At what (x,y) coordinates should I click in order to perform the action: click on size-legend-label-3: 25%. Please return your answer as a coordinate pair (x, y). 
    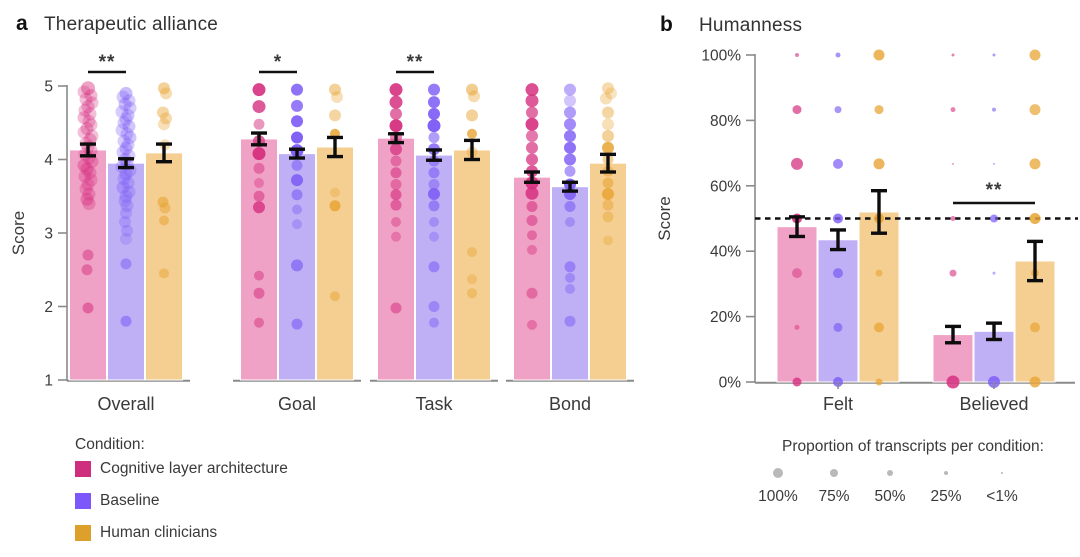
    Looking at the image, I should click on (946, 496).